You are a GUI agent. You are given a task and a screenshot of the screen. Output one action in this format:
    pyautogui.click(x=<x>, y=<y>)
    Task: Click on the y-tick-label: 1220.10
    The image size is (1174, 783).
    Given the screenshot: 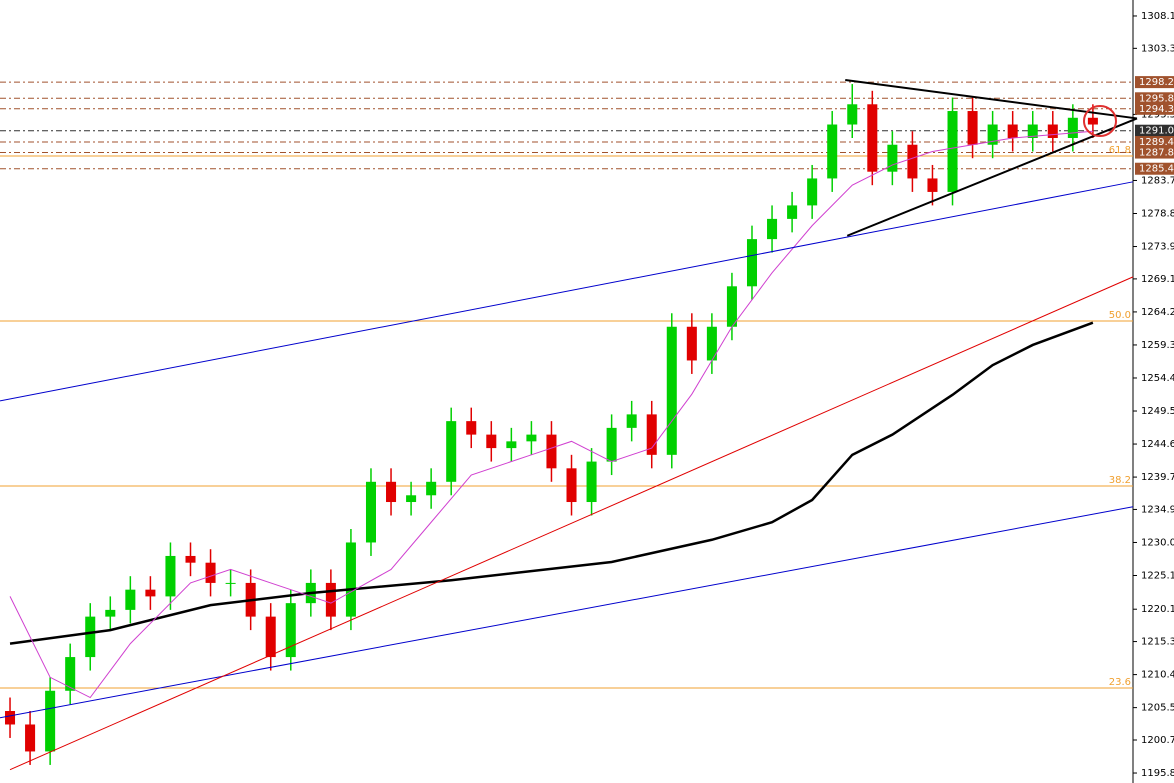 What is the action you would take?
    pyautogui.click(x=1157, y=609)
    